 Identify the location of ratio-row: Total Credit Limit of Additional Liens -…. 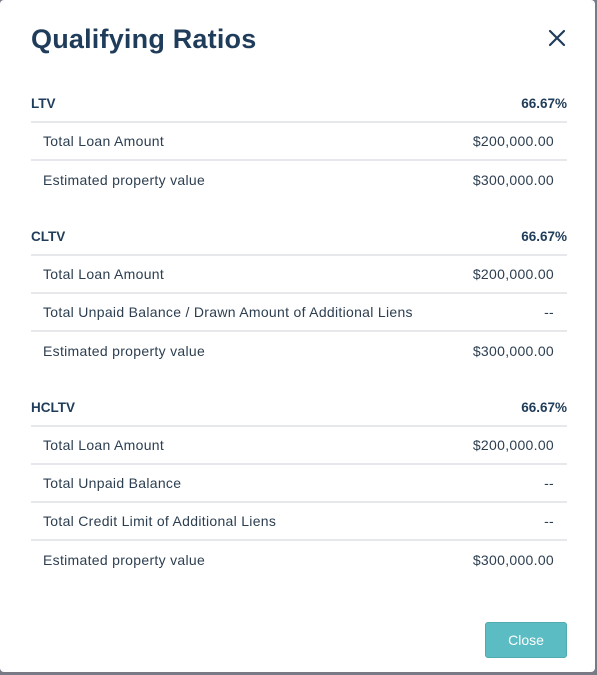
(299, 522).